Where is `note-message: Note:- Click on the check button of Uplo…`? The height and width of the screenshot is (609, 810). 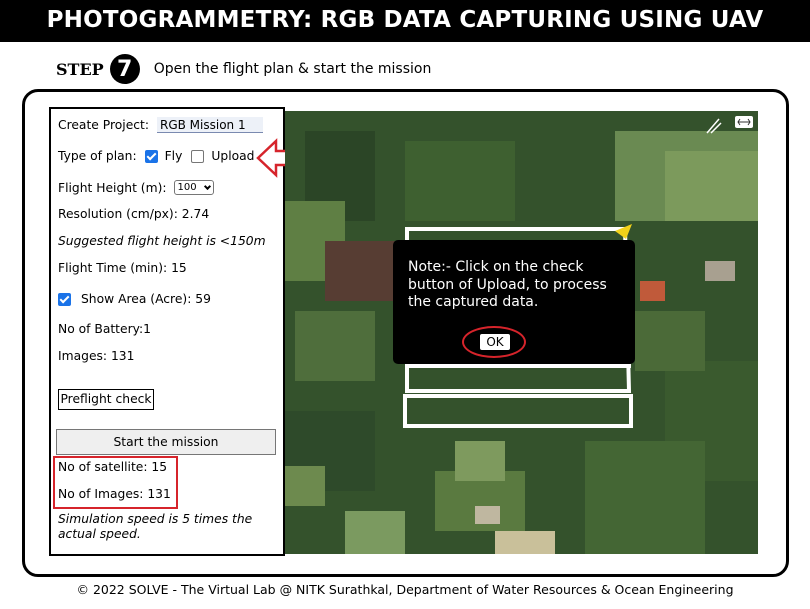
note-message: Note:- Click on the check button of Uplo… is located at coordinates (507, 284).